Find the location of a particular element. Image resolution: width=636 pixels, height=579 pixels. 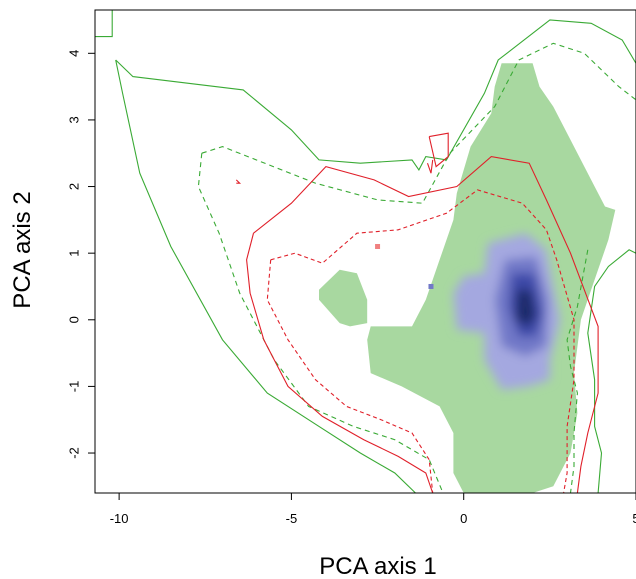

x-tick-label-1: -5 is located at coordinates (292, 518).